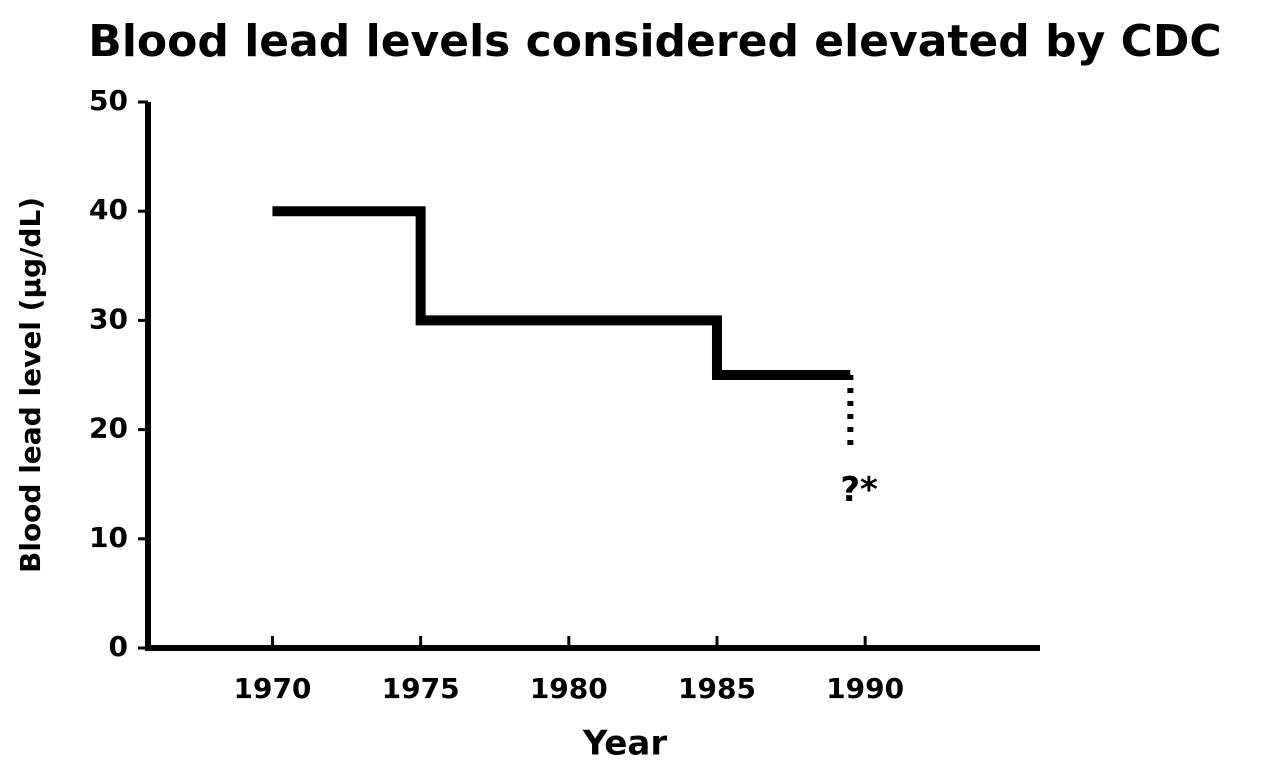  Describe the element at coordinates (108, 428) in the screenshot. I see `y-tick-label: 20` at that location.